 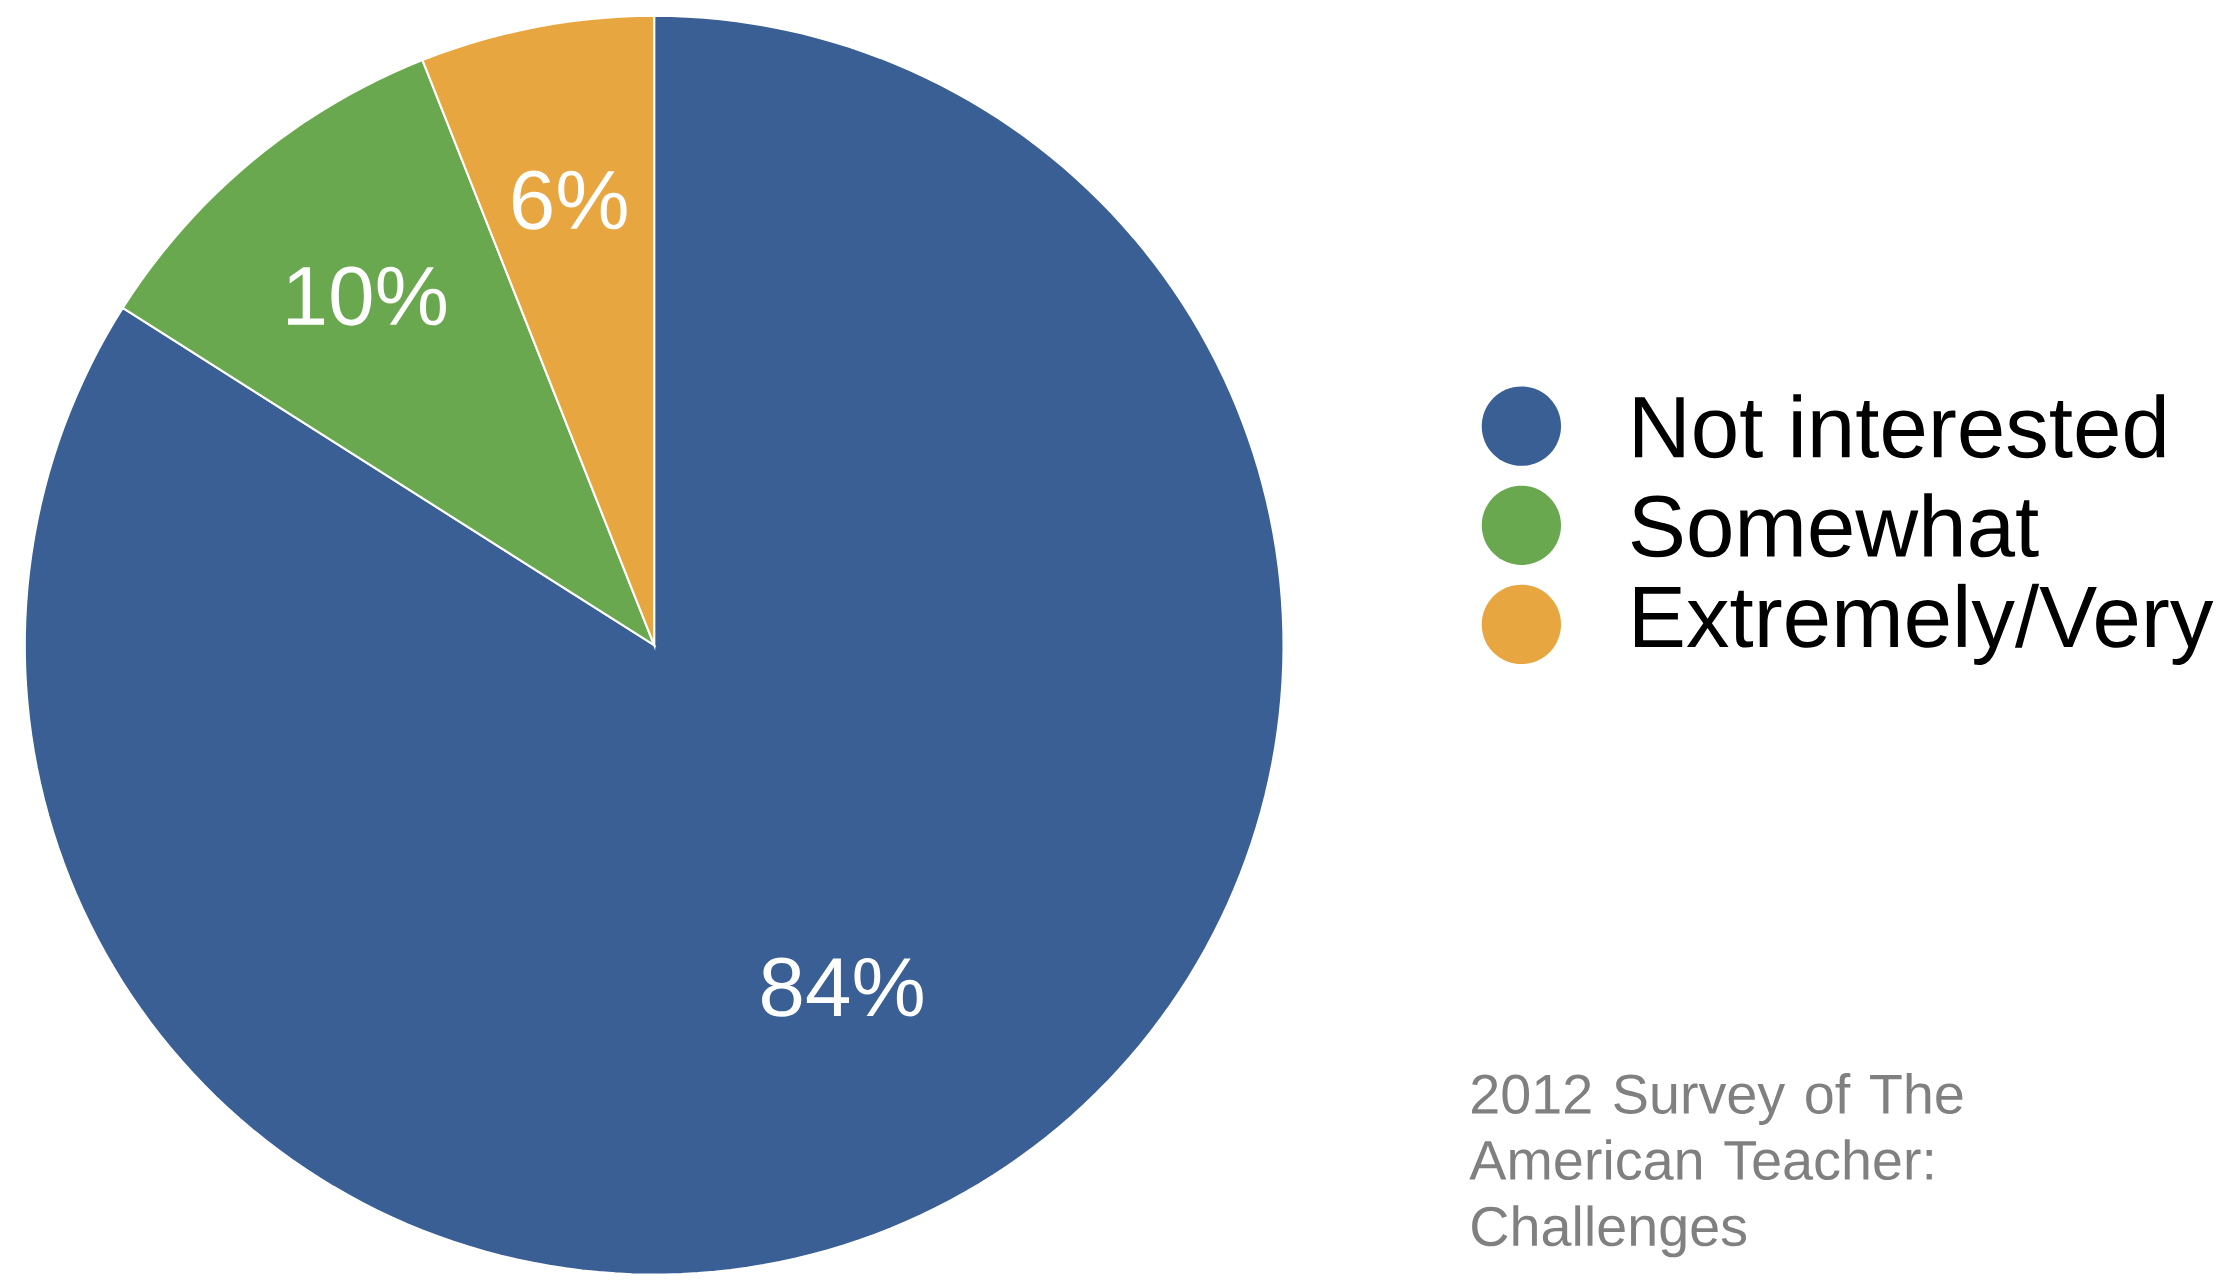 I want to click on legend-label: Not interested, so click(x=1900, y=425).